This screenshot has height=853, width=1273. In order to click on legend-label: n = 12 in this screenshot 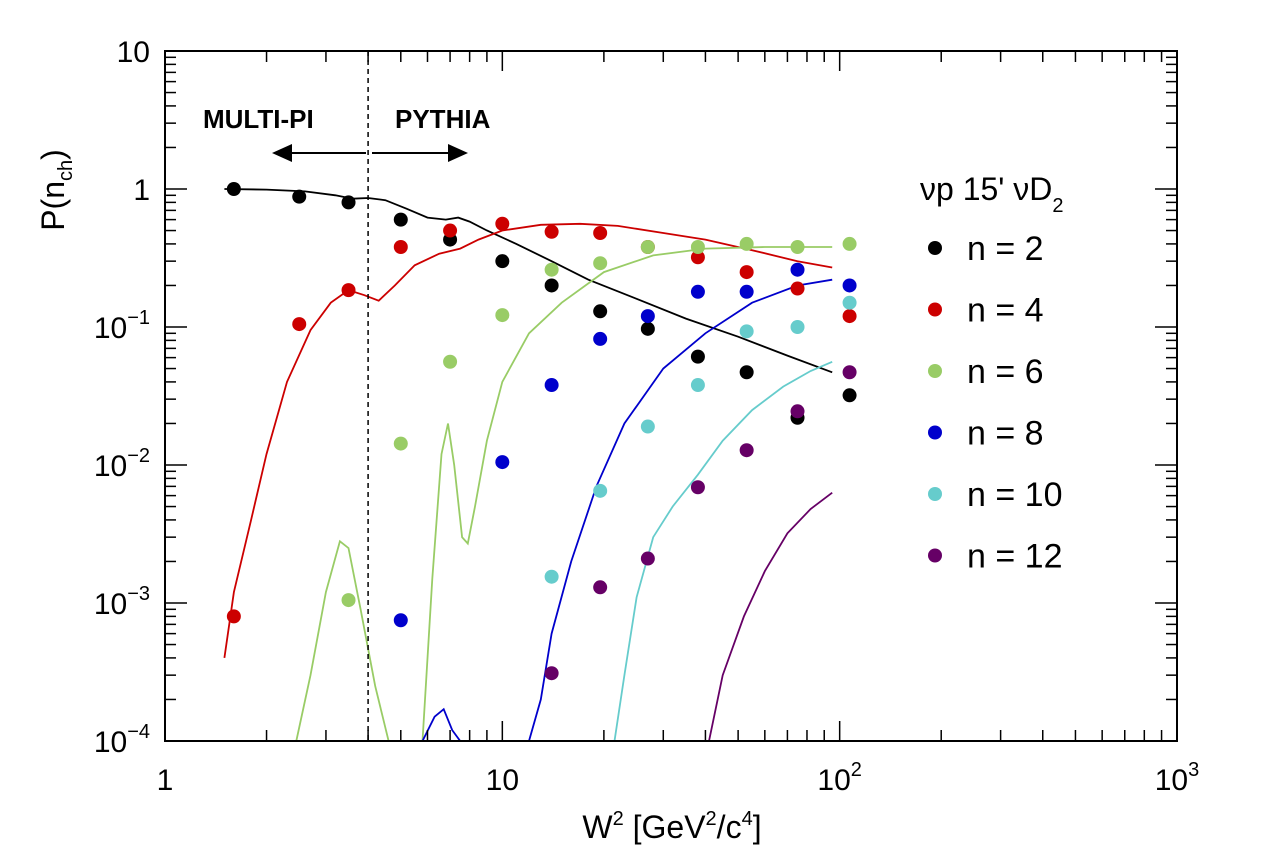, I will do `click(1014, 557)`.